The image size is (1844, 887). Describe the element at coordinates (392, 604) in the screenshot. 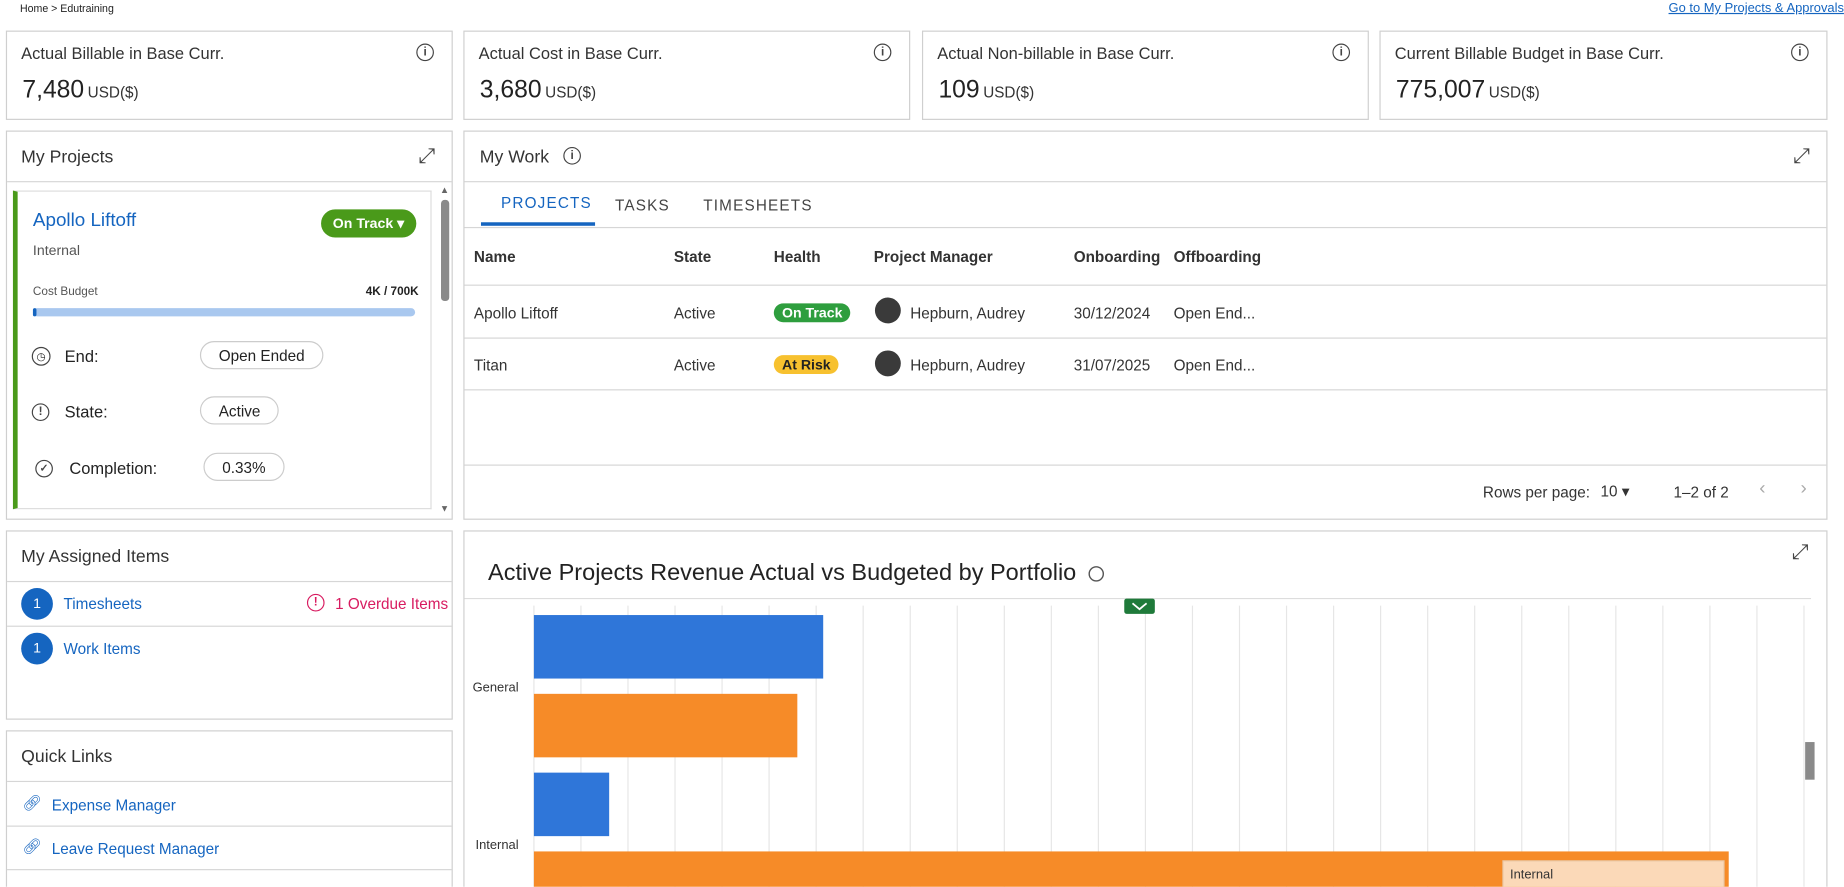

I see `overdue-note: 1 Overdue Items` at that location.